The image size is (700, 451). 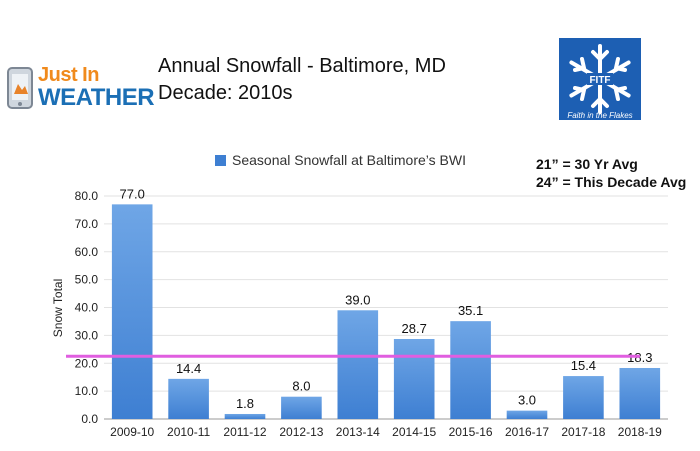 I want to click on badge-mark: FITF, so click(x=599, y=80).